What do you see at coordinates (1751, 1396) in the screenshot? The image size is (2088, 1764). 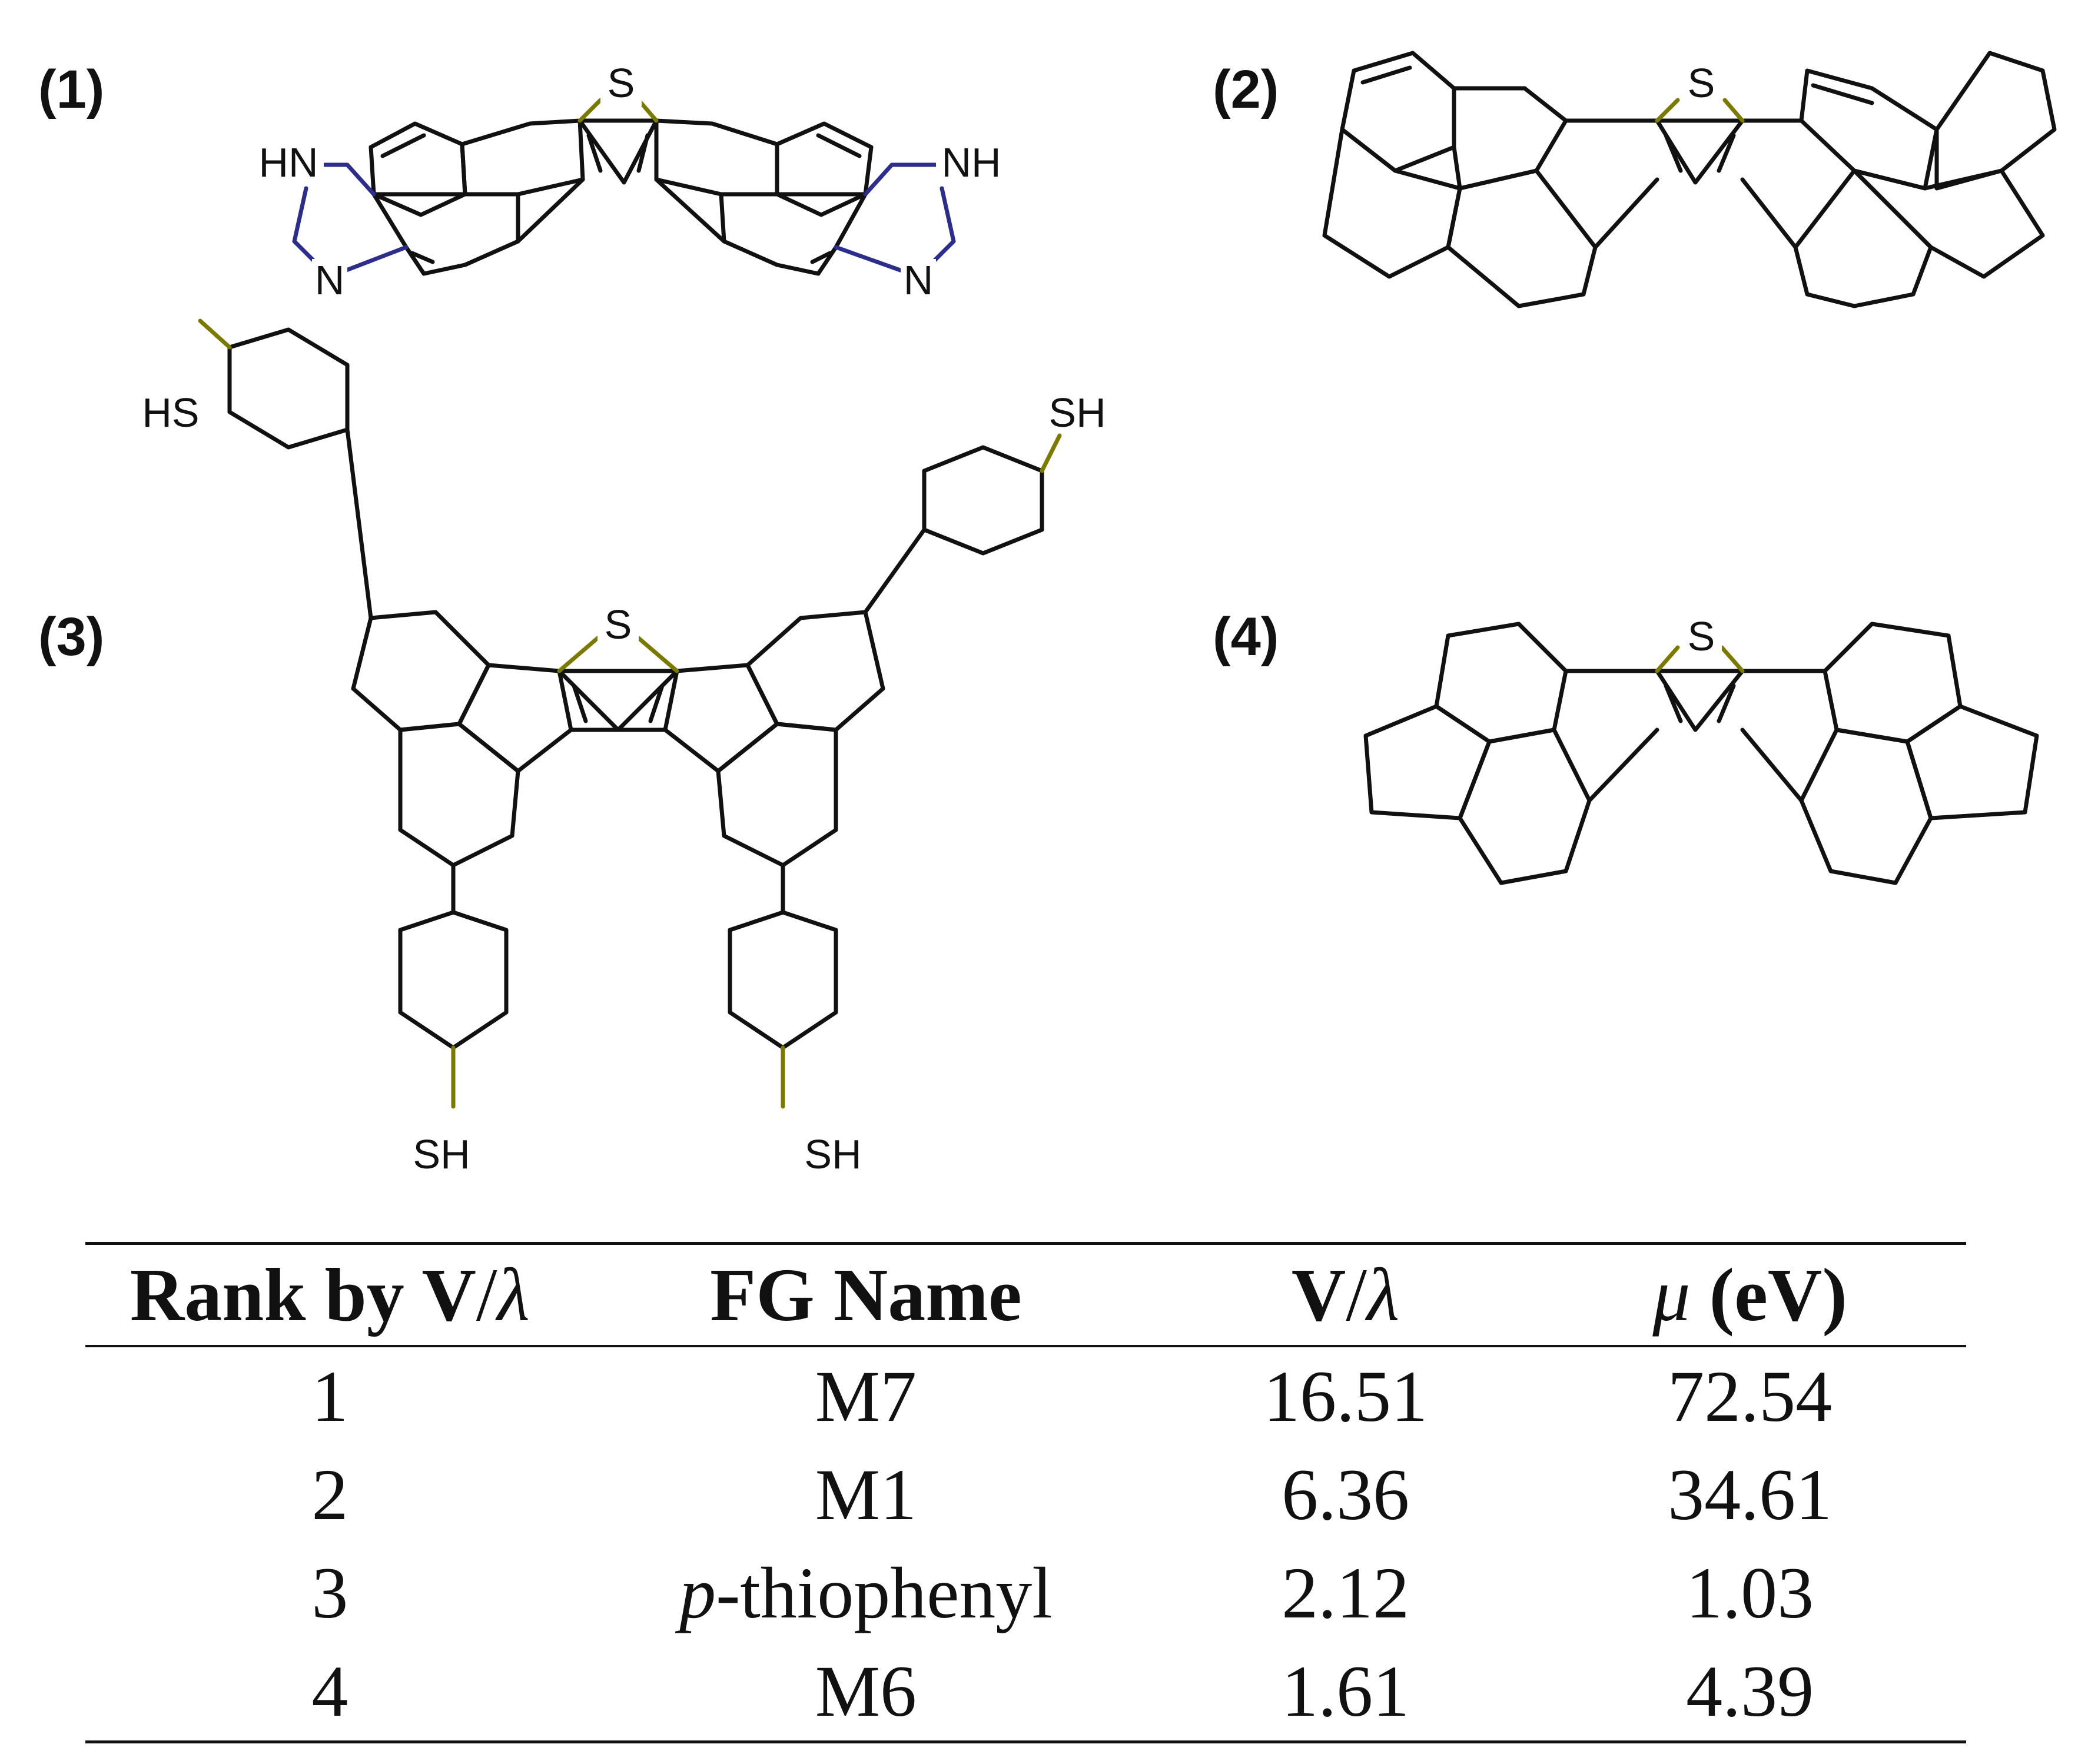 I see `cell-mu: 72.54` at bounding box center [1751, 1396].